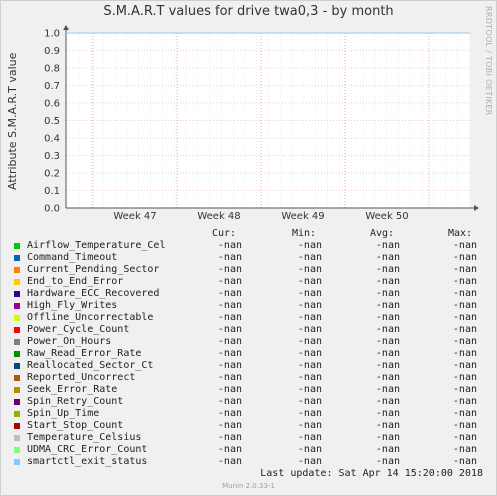  I want to click on legend-header-min: Min:, so click(304, 233).